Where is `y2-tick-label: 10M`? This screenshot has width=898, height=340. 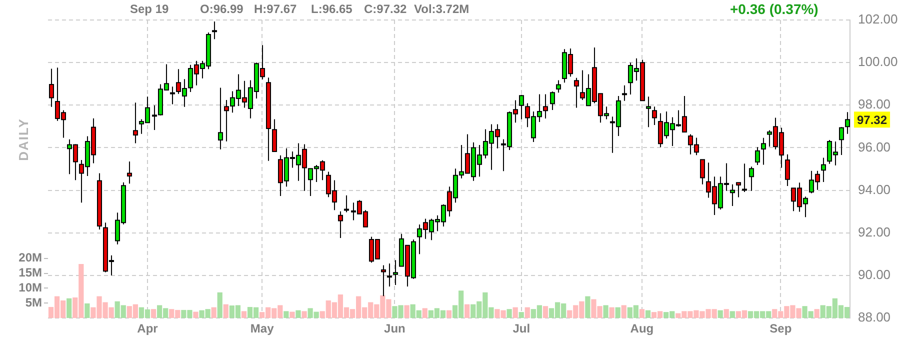 y2-tick-label: 10M is located at coordinates (30, 287).